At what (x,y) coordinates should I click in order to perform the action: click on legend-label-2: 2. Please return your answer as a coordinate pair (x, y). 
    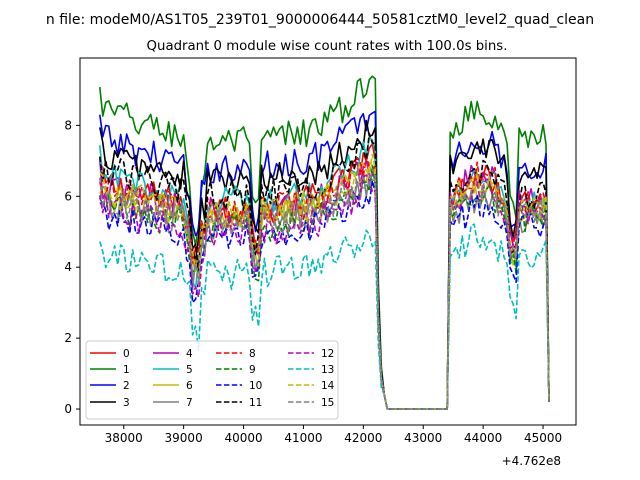
    Looking at the image, I should click on (126, 386).